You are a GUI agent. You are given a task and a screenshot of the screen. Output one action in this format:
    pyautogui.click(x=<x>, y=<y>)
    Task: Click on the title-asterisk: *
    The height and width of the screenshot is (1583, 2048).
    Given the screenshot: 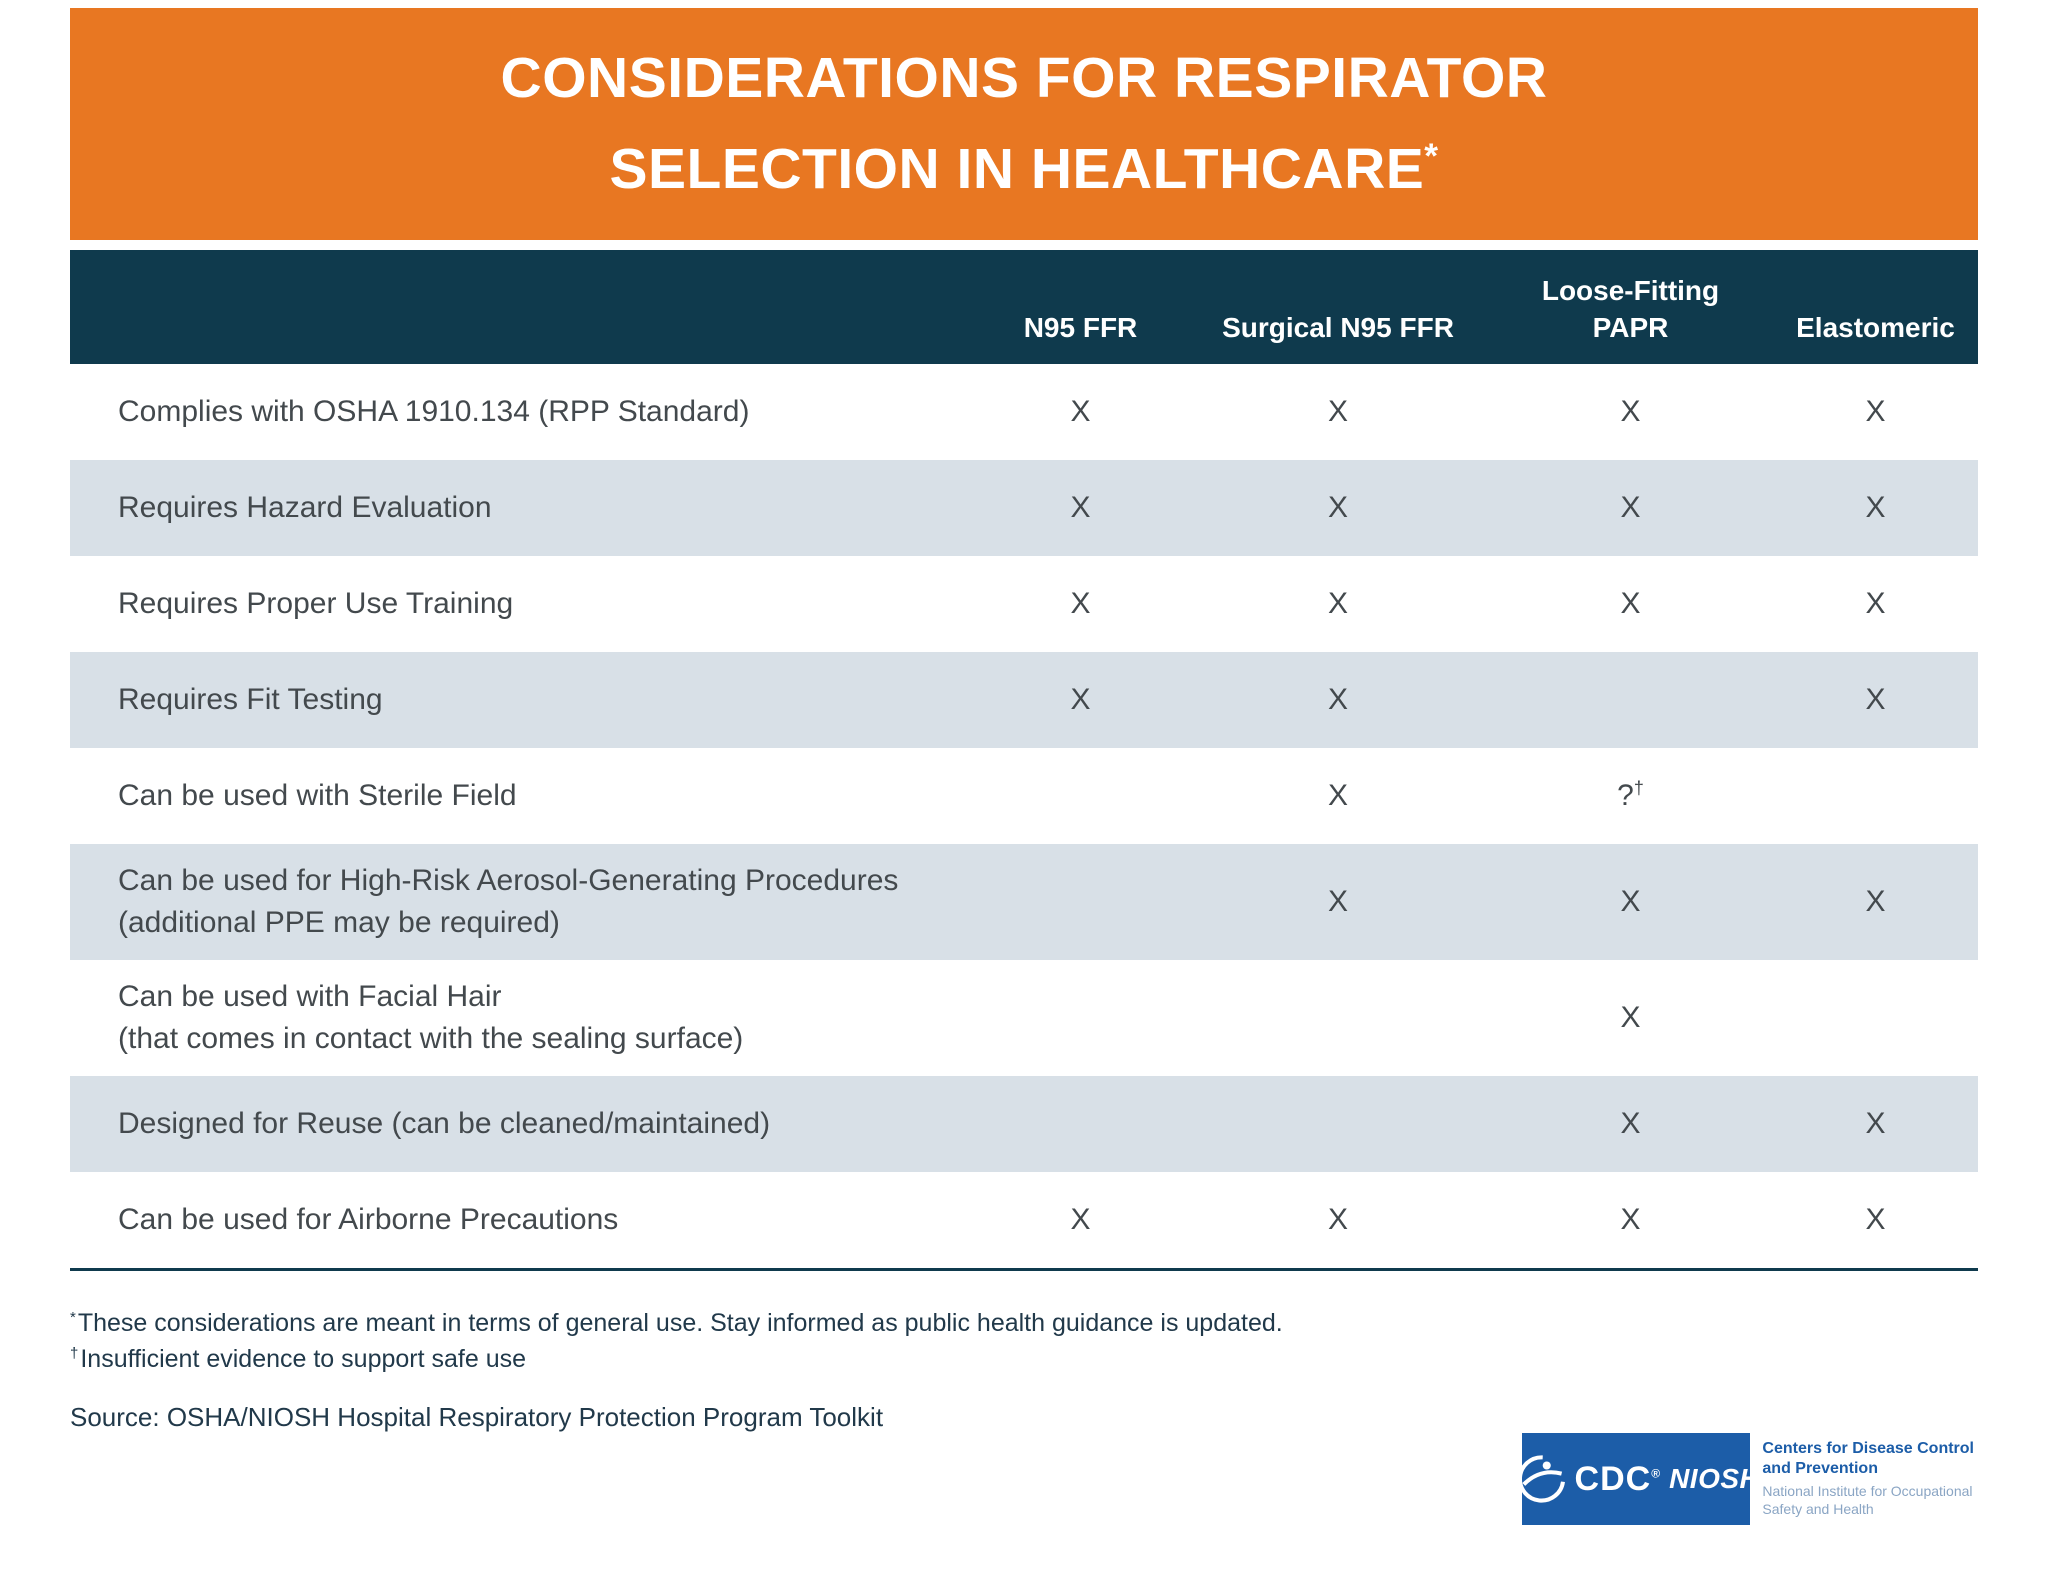 What is the action you would take?
    pyautogui.click(x=1431, y=156)
    